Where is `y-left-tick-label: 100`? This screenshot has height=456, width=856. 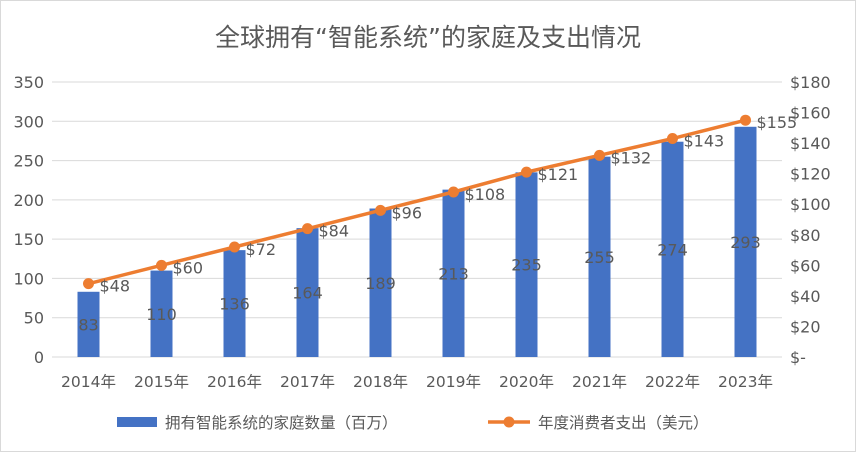
y-left-tick-label: 100 is located at coordinates (28, 278).